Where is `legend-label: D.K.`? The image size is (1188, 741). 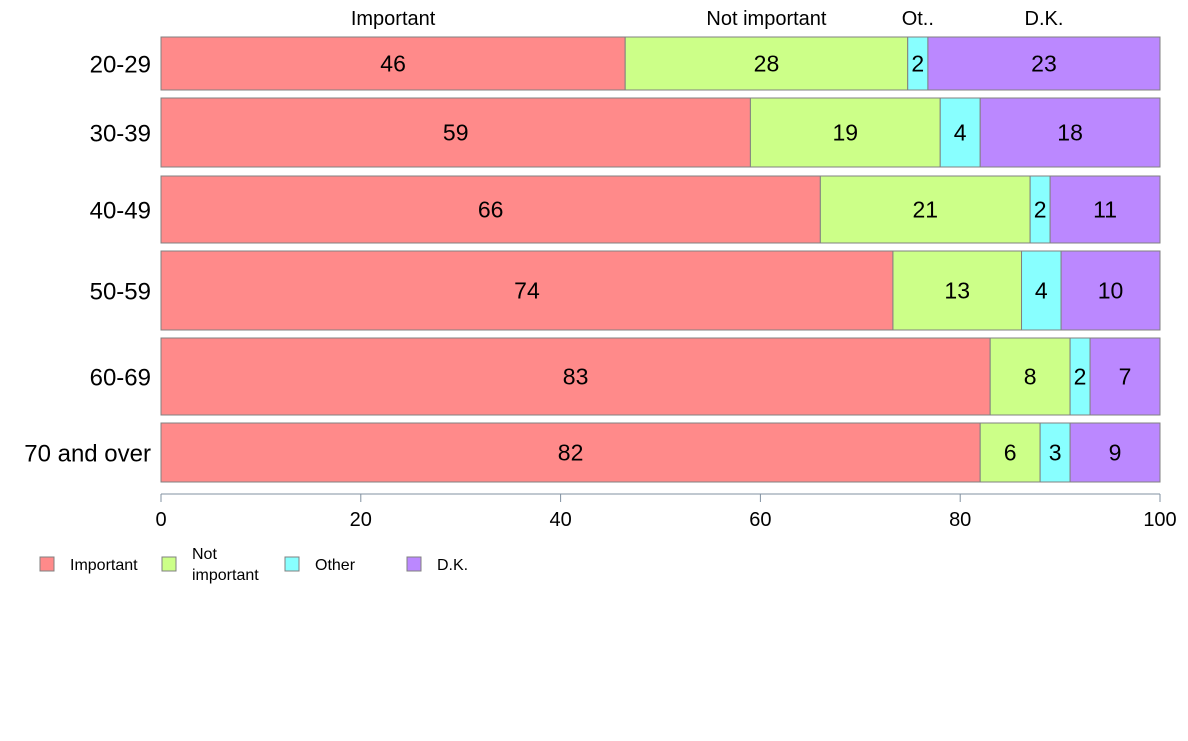 legend-label: D.K. is located at coordinates (452, 565).